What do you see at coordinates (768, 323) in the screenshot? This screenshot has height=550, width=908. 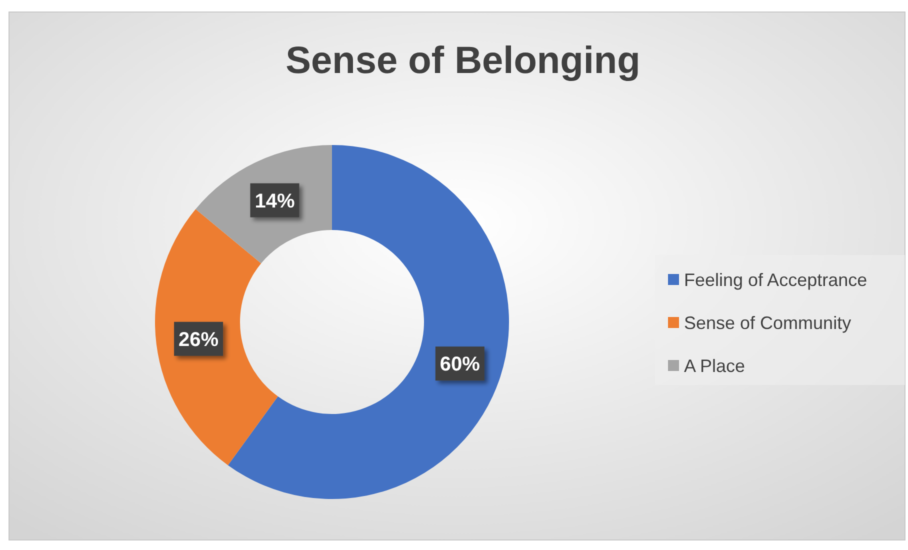 I see `legend-label: Sense of Community` at bounding box center [768, 323].